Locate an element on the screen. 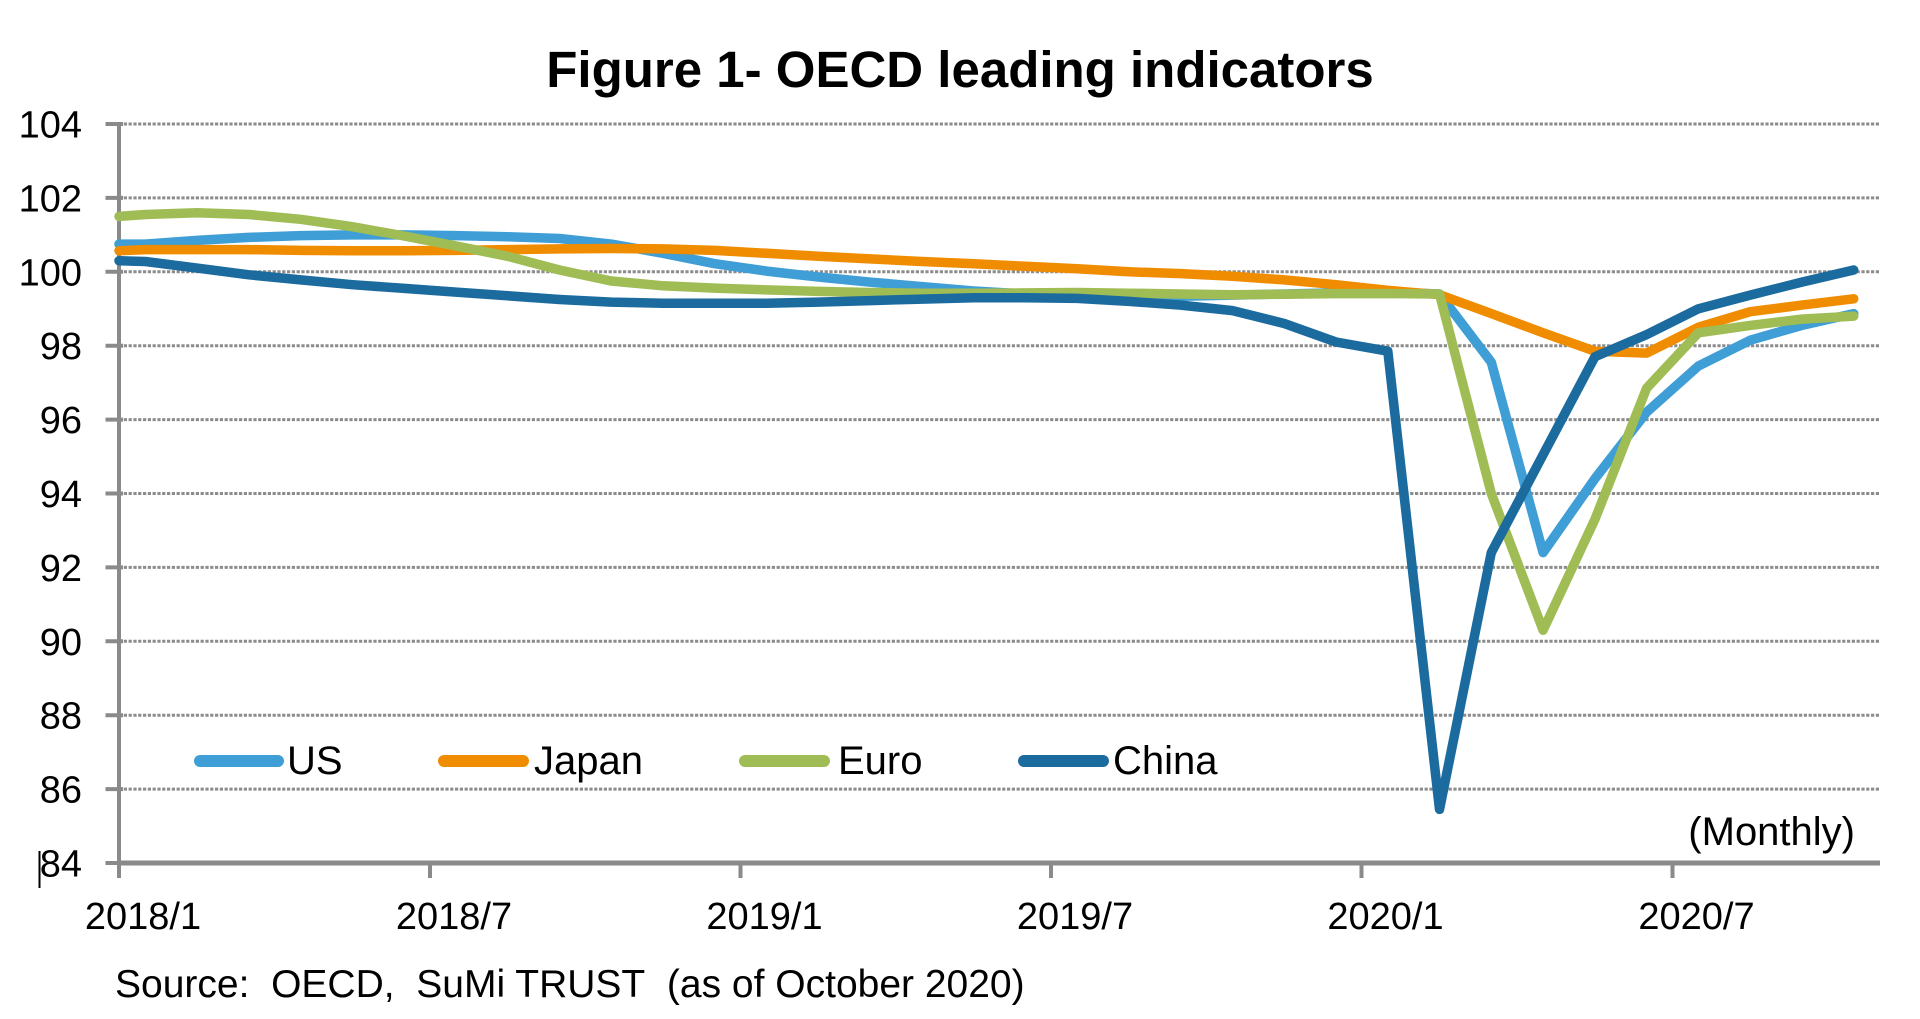 Image resolution: width=1920 pixels, height=1019 pixels. svg-text: China is located at coordinates (1165, 761).